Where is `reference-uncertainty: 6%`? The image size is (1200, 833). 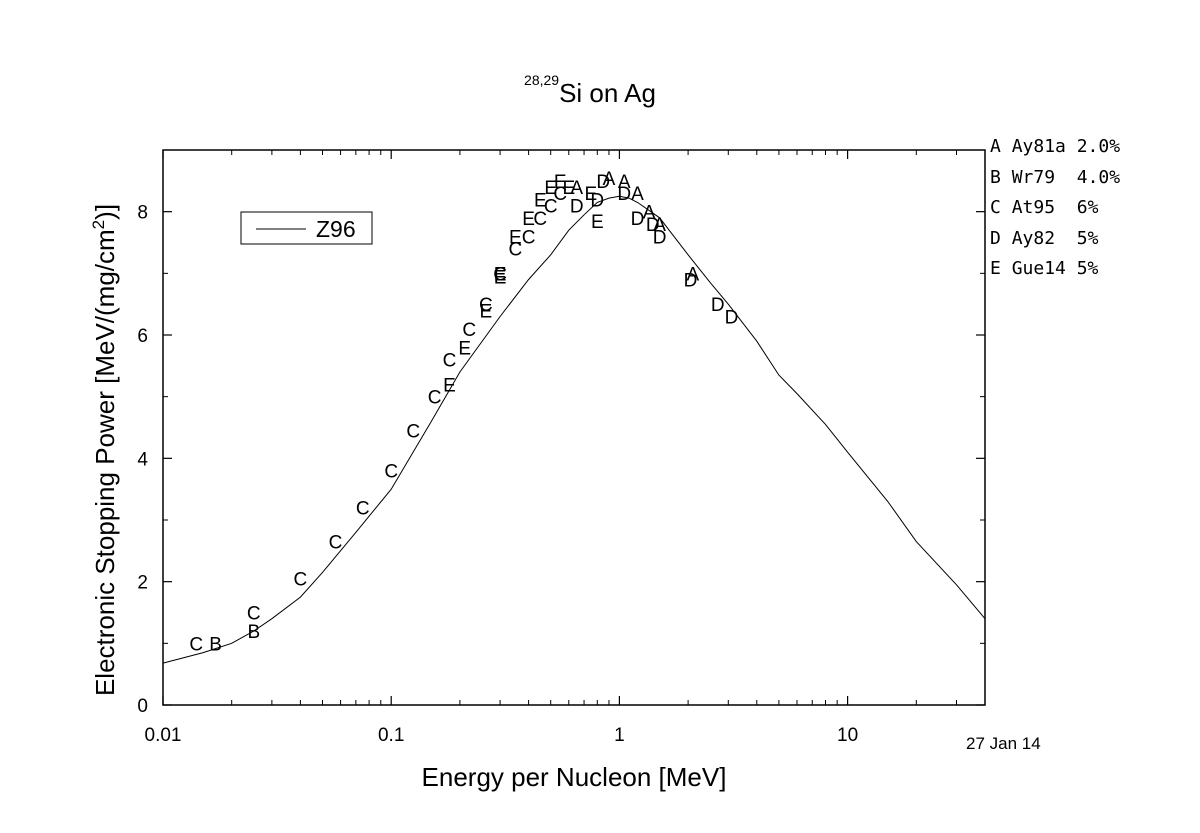
reference-uncertainty: 6% is located at coordinates (1087, 207).